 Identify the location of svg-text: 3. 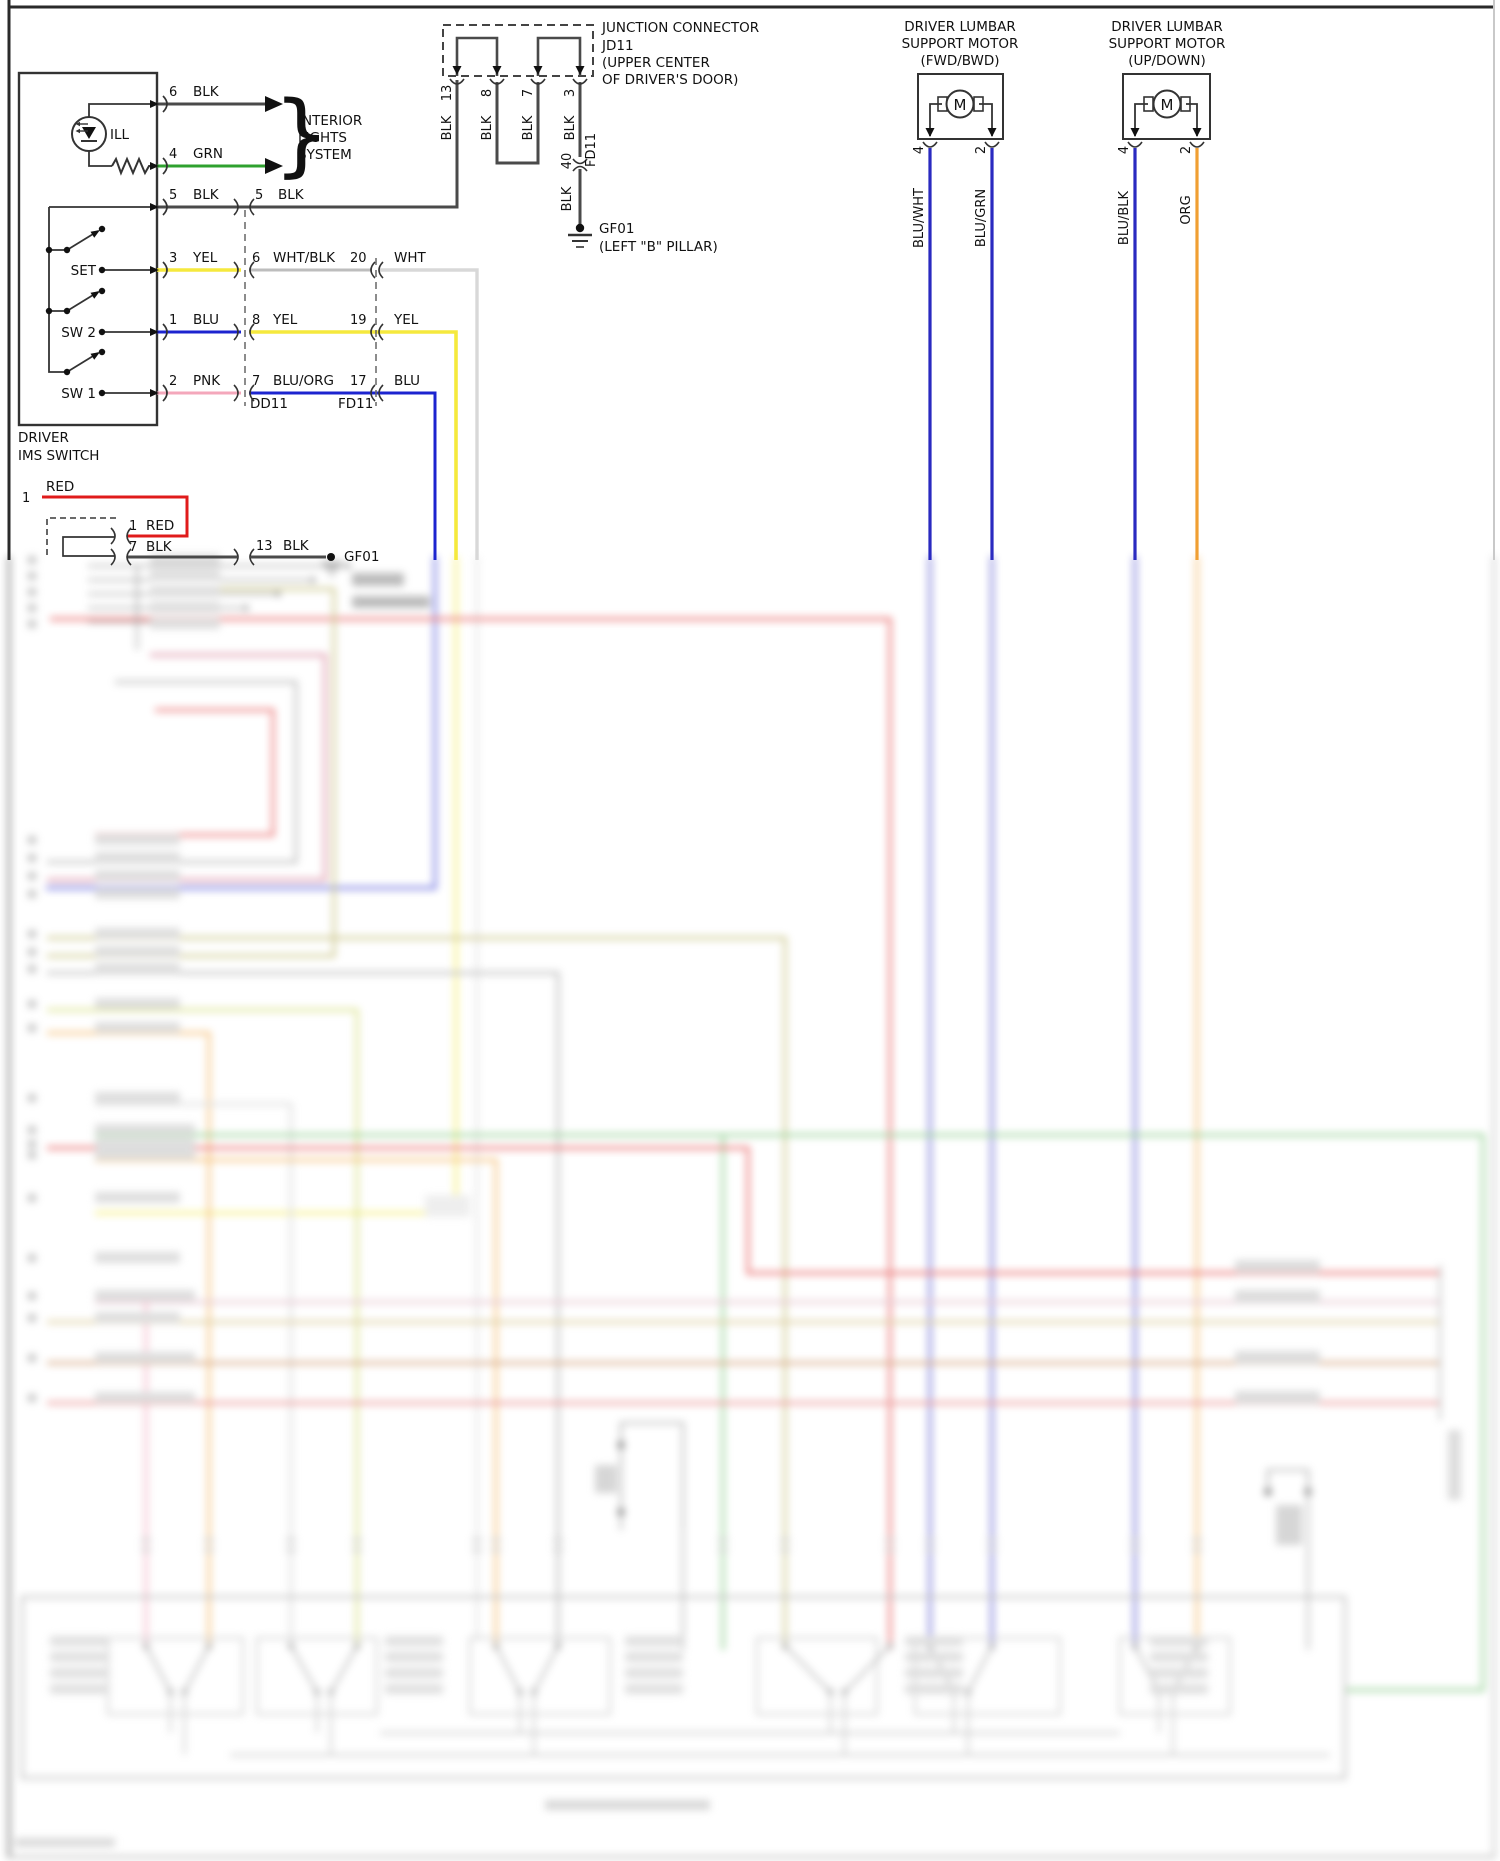
(570, 93).